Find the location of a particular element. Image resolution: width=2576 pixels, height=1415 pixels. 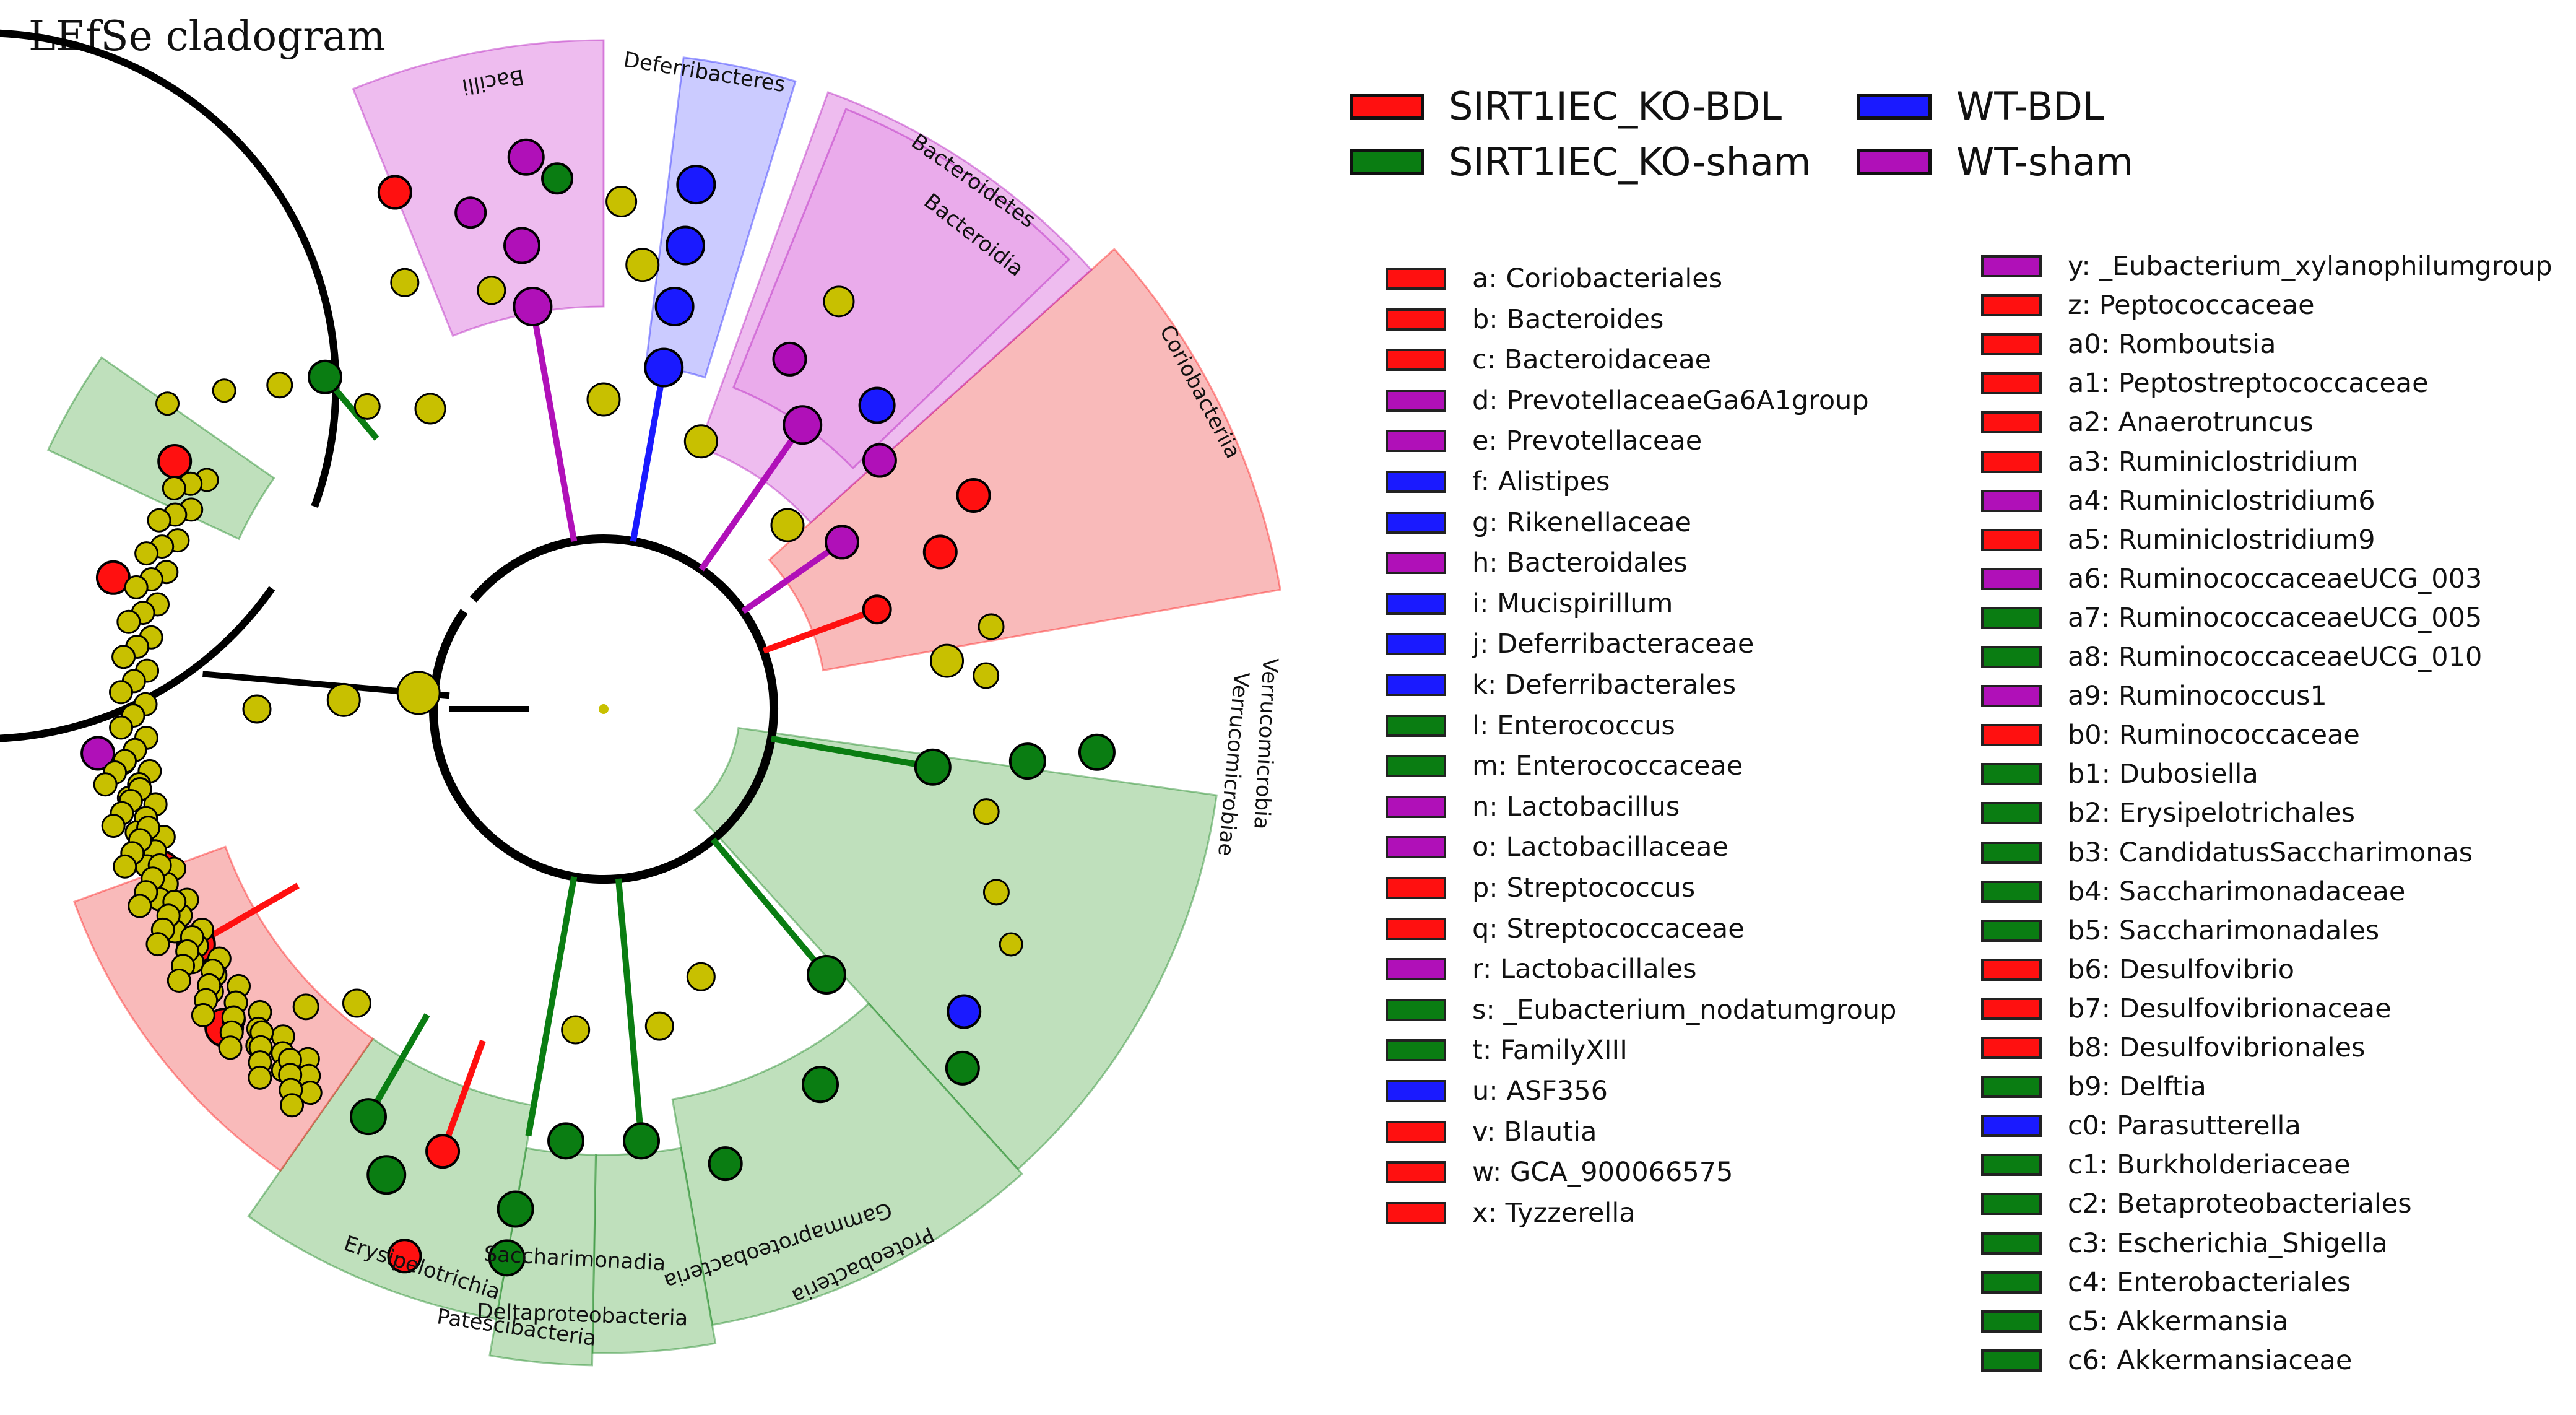

class-arc is located at coordinates (170, 385).